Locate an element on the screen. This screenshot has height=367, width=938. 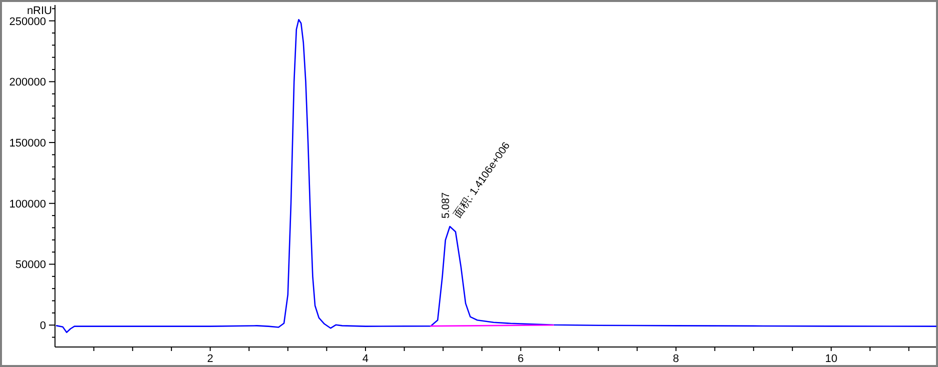
x-tick-label: 2 is located at coordinates (210, 359).